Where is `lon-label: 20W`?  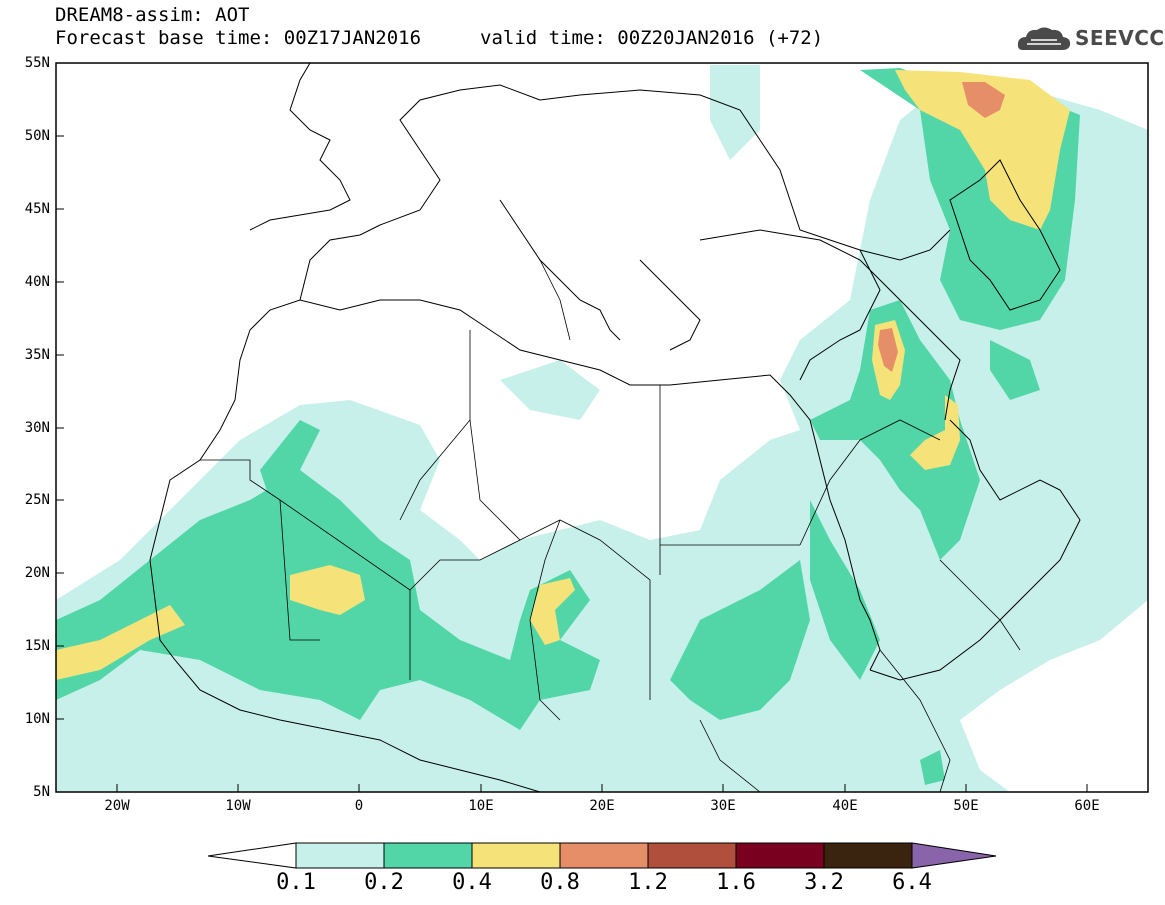 lon-label: 20W is located at coordinates (117, 806).